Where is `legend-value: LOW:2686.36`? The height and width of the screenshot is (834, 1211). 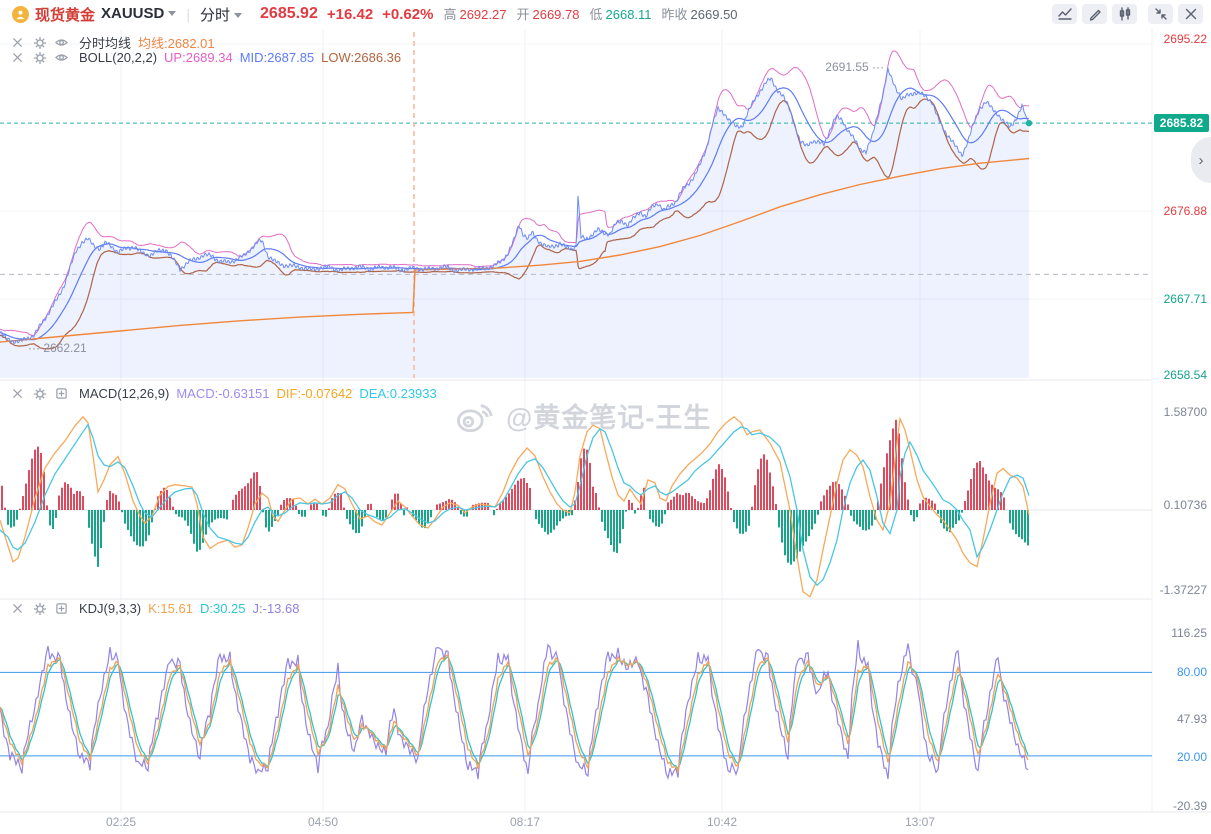
legend-value: LOW:2686.36 is located at coordinates (361, 57).